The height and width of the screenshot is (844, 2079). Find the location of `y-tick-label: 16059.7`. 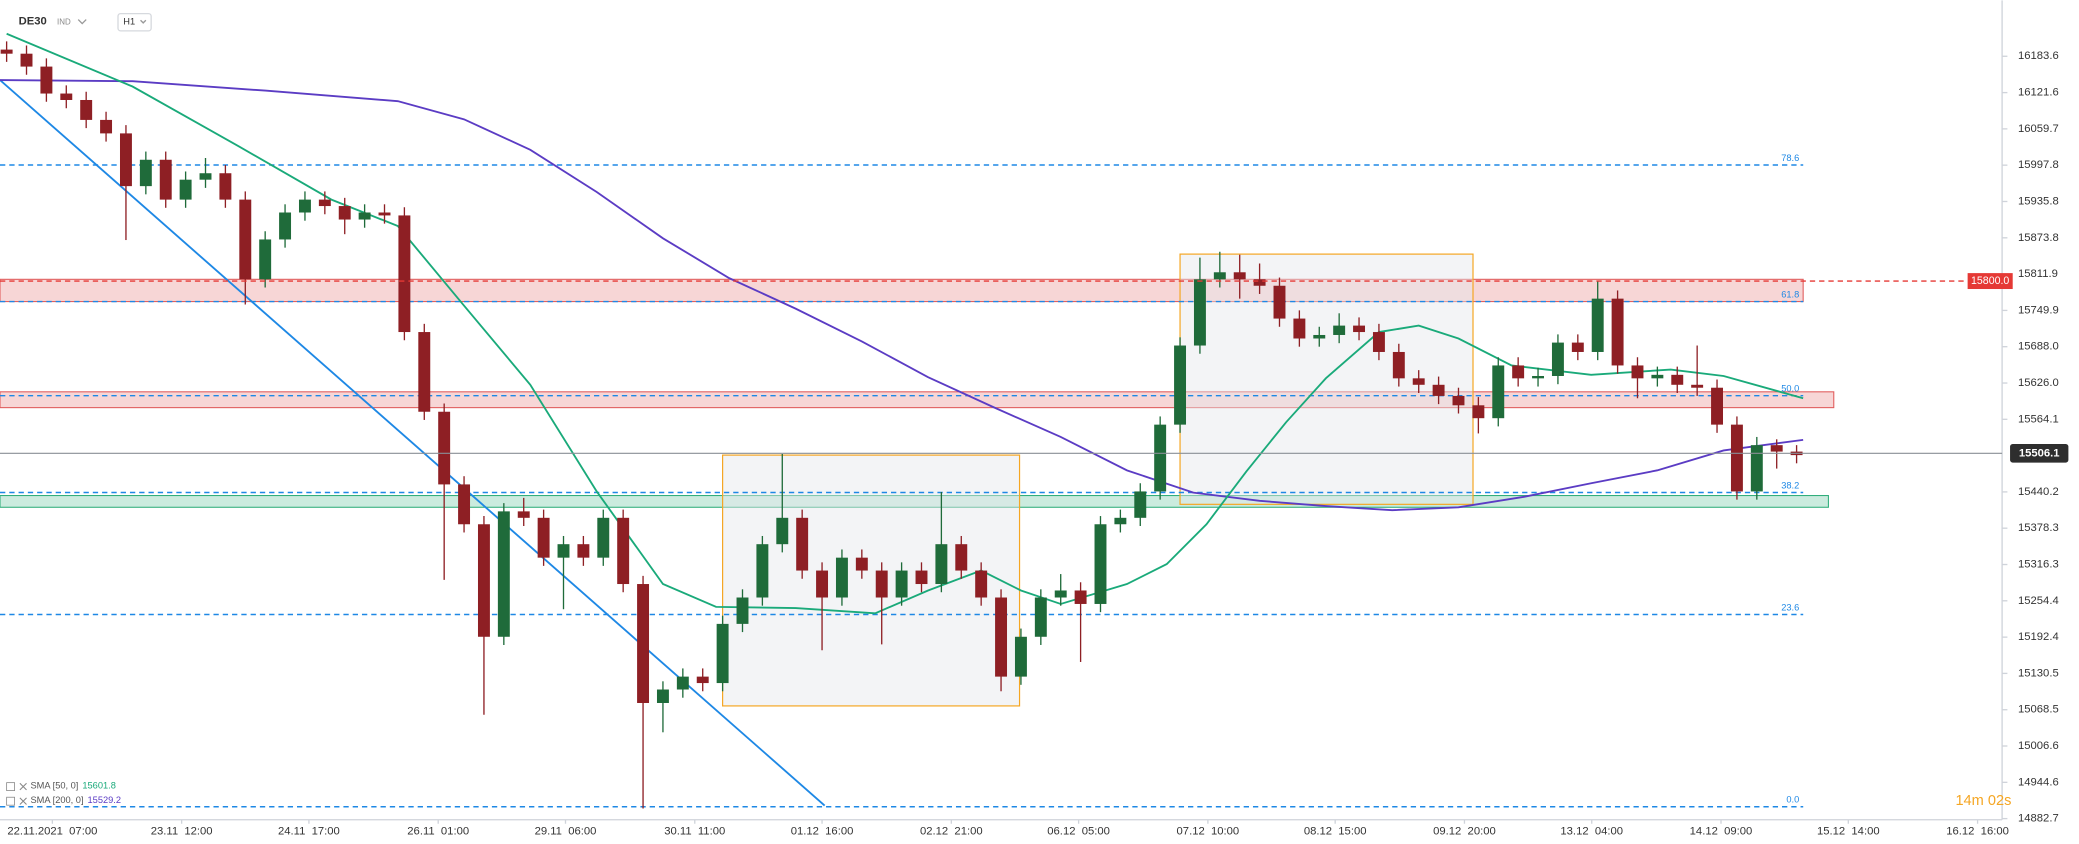

y-tick-label: 16059.7 is located at coordinates (2038, 129).